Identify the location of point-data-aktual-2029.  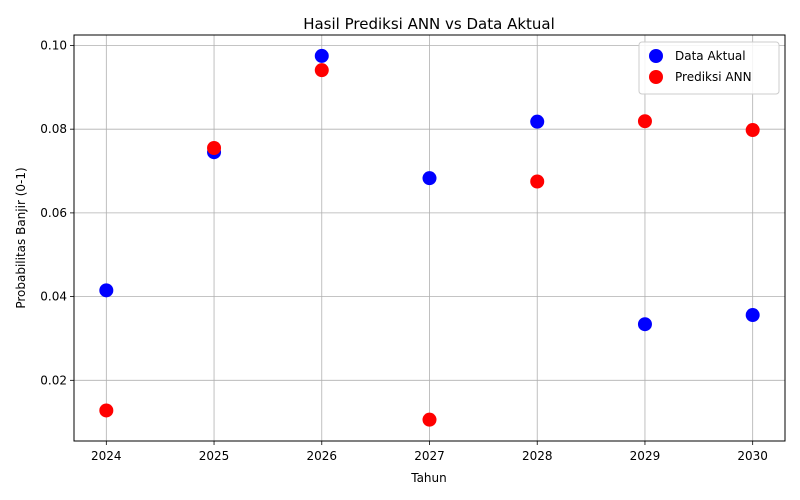
(644, 324).